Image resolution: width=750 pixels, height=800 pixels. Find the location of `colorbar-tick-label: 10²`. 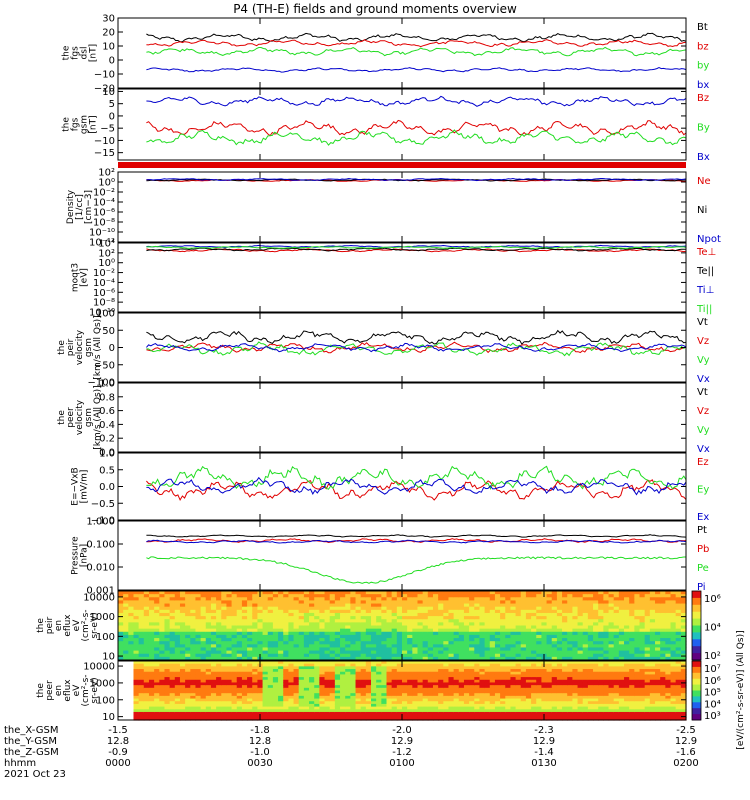

colorbar-tick-label: 10² is located at coordinates (712, 656).